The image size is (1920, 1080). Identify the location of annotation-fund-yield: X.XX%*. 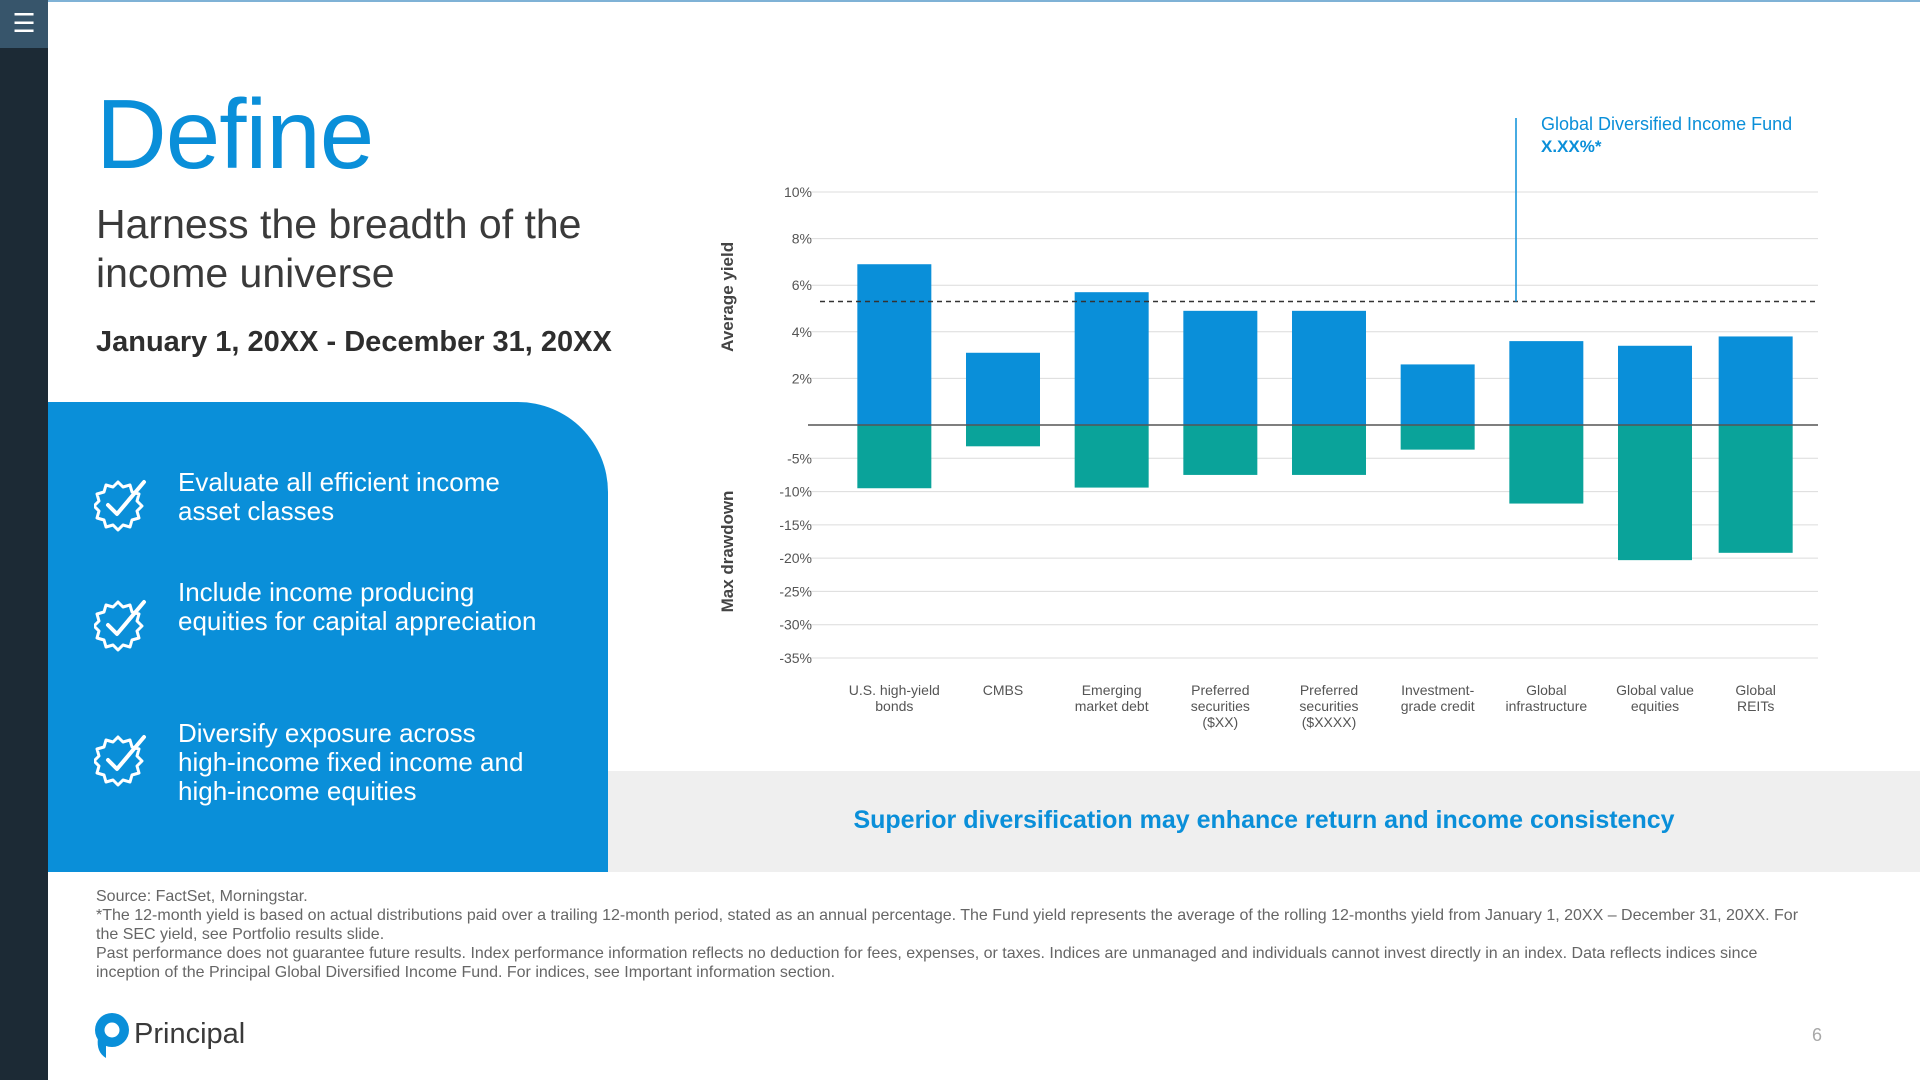
(1571, 146).